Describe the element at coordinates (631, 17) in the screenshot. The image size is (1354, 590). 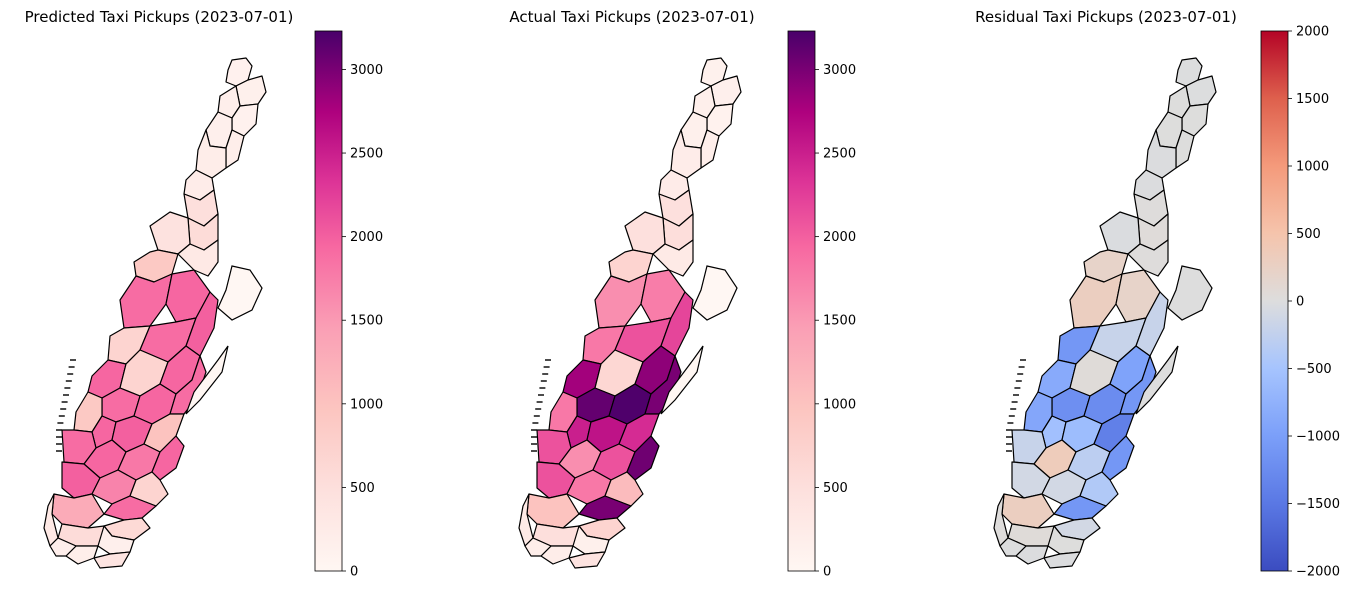
I see `panel-title: Actual Taxi Pickups (2023-07-01)` at that location.